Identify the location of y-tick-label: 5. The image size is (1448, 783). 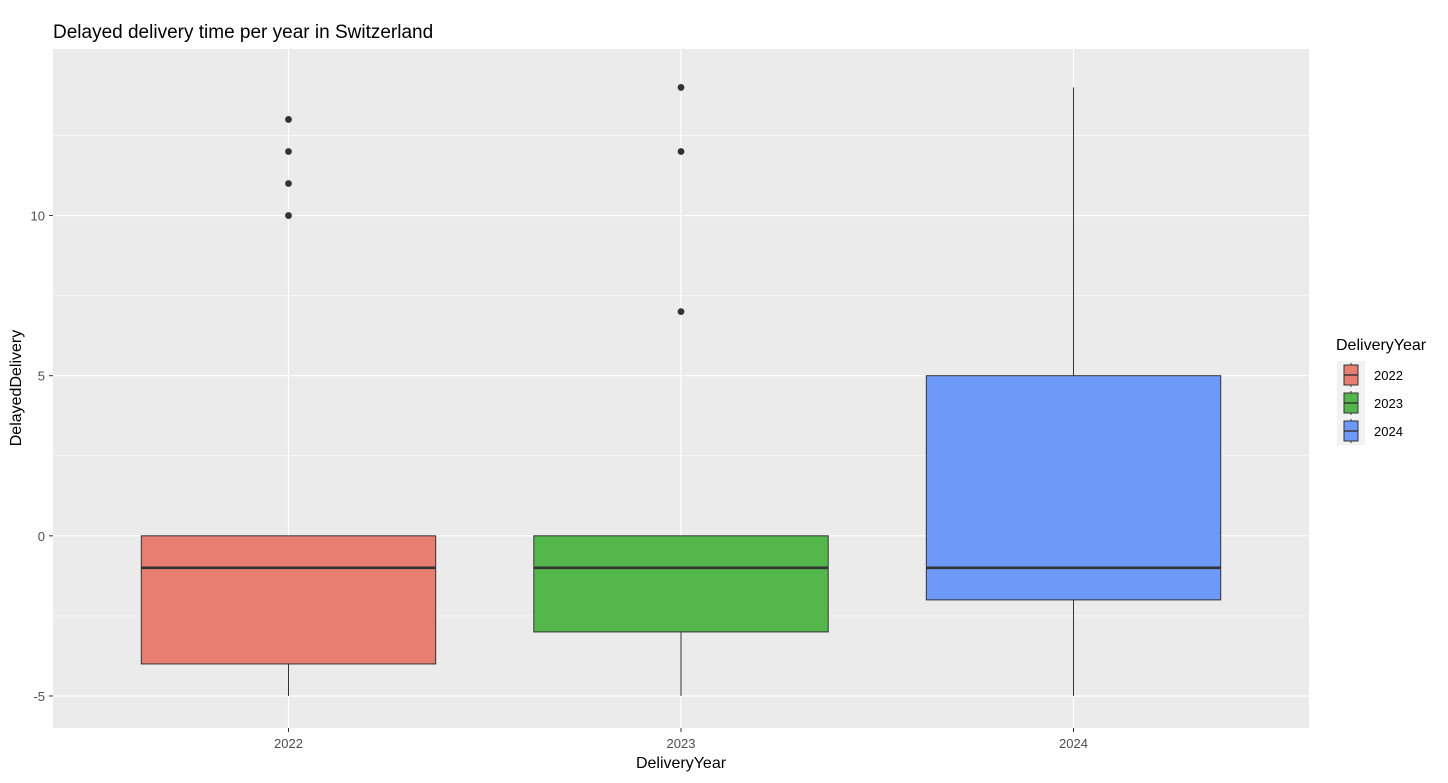
(41, 376).